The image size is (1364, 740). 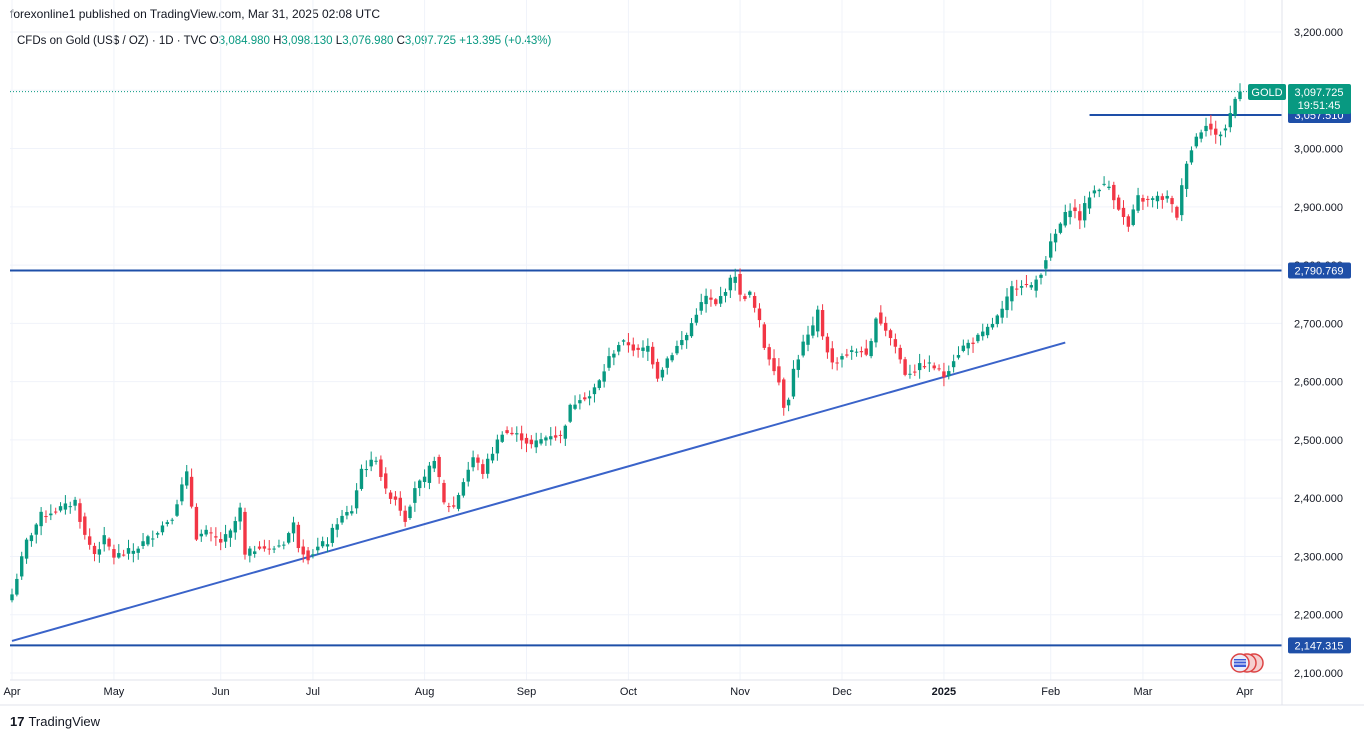 I want to click on footer-brand: 17 TradingView, so click(x=55, y=721).